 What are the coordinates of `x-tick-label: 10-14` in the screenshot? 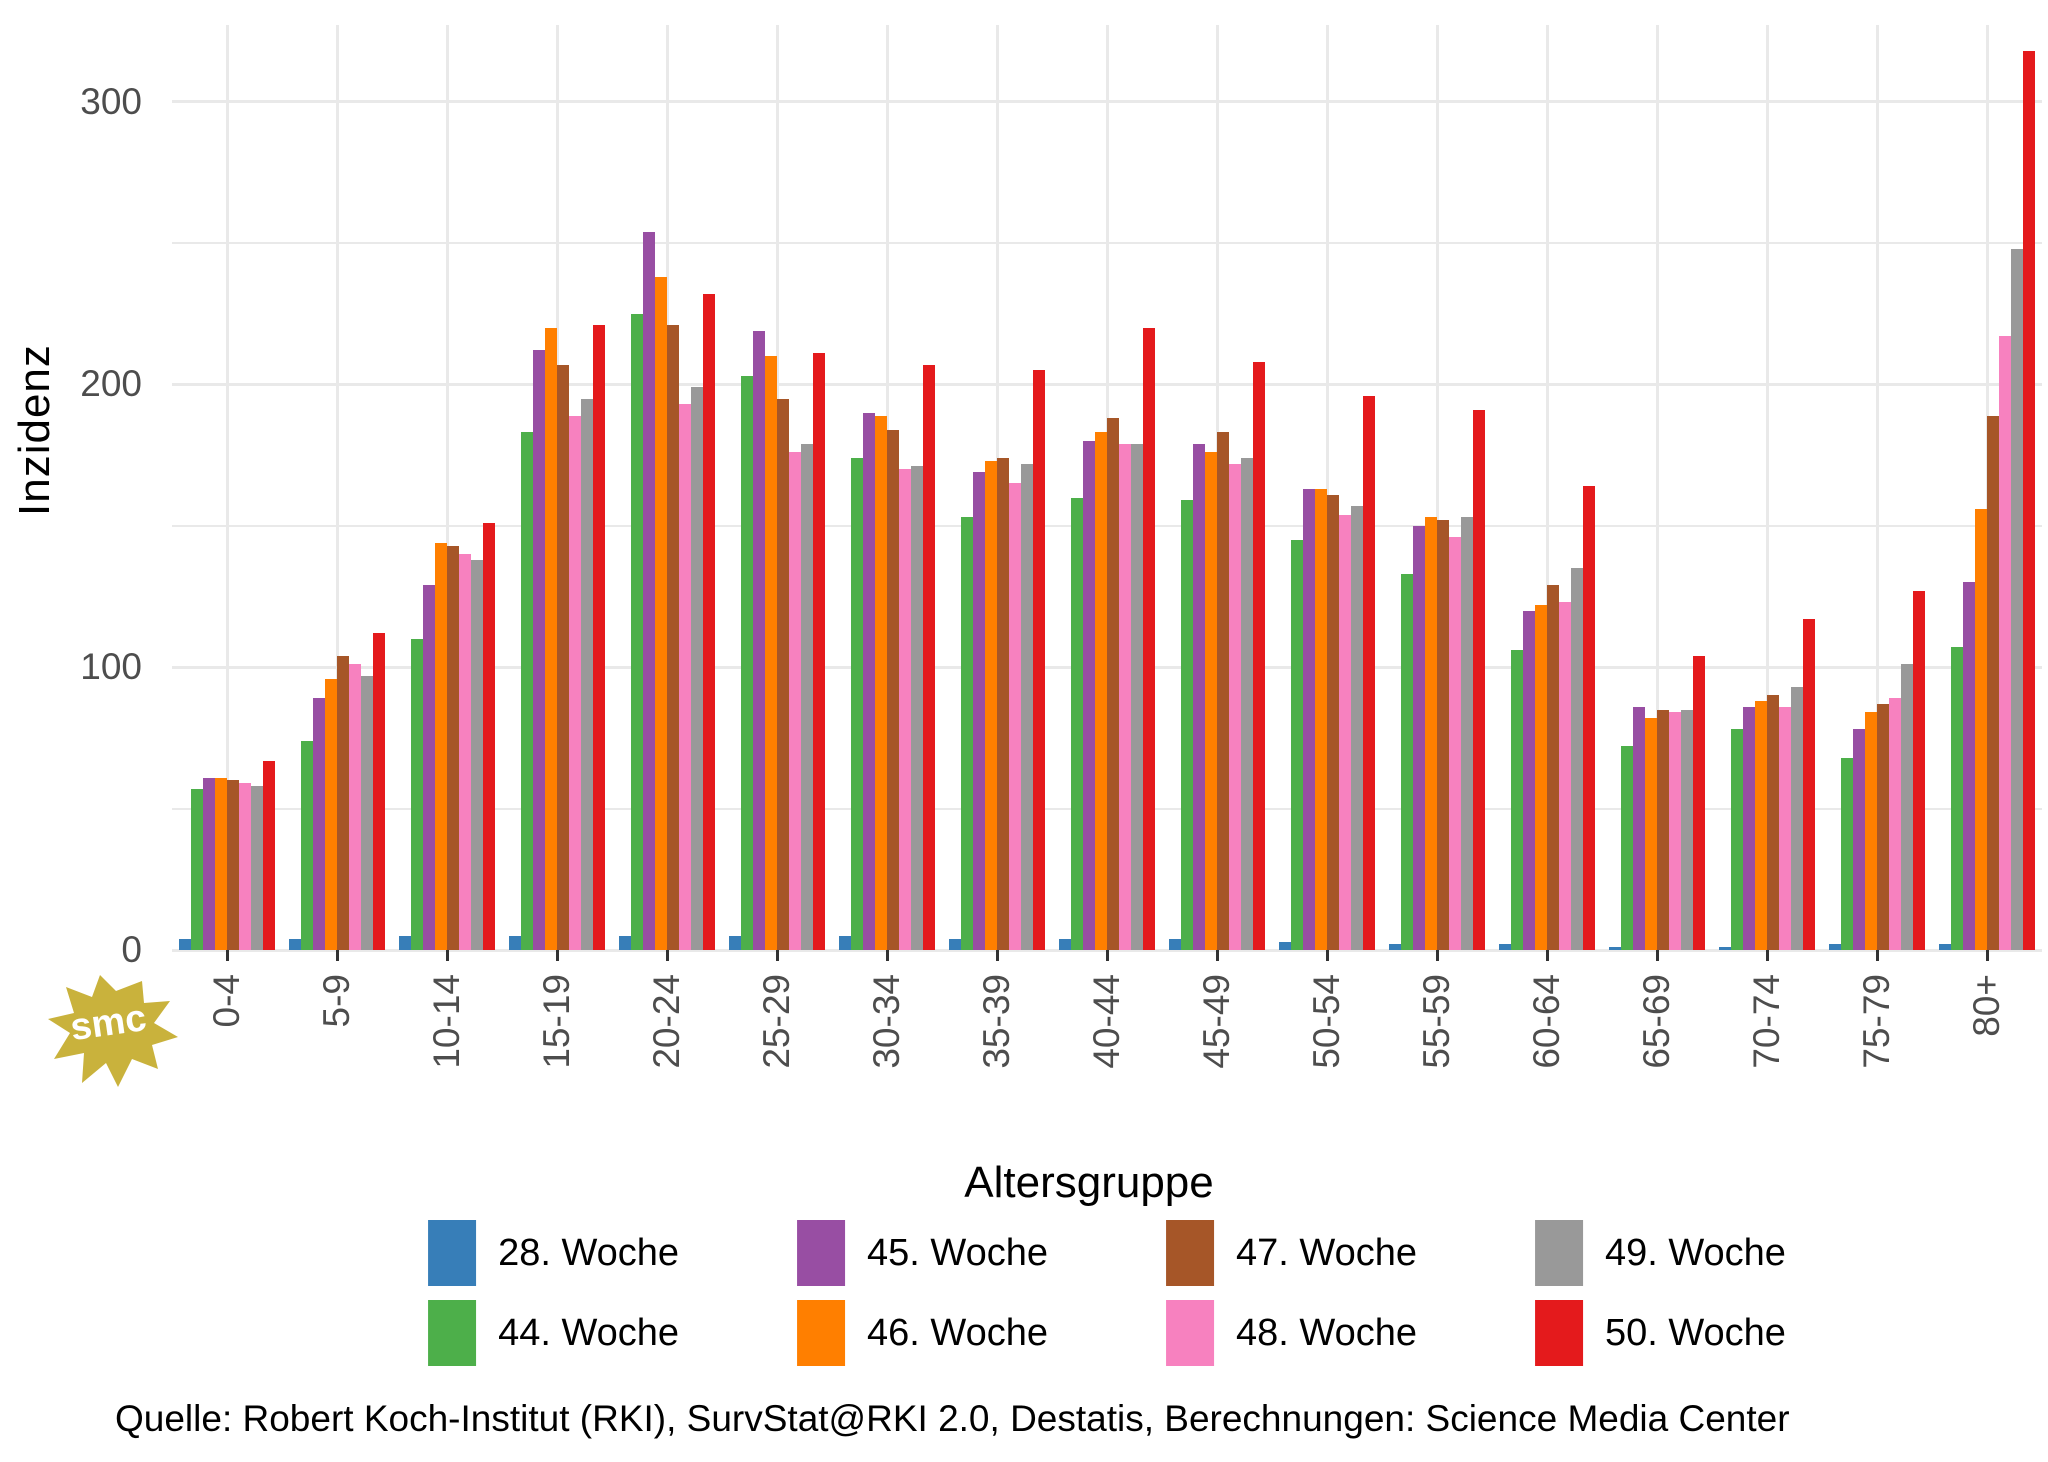 It's located at (446, 1021).